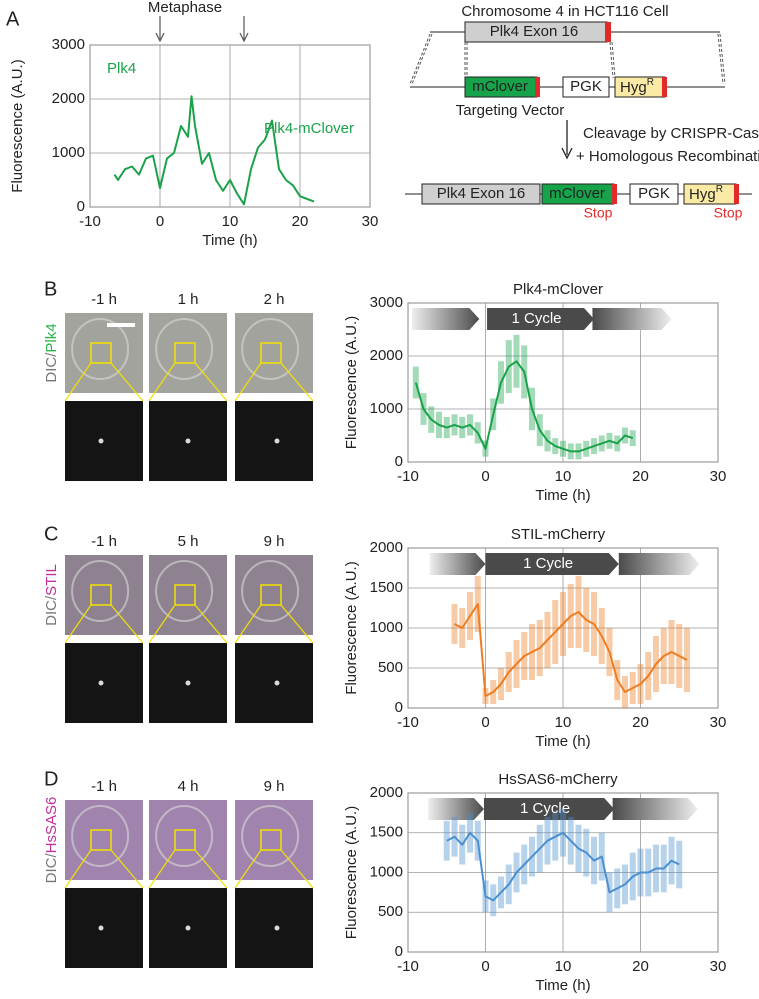  What do you see at coordinates (386, 792) in the screenshot?
I see `y-tick-label: 2000` at bounding box center [386, 792].